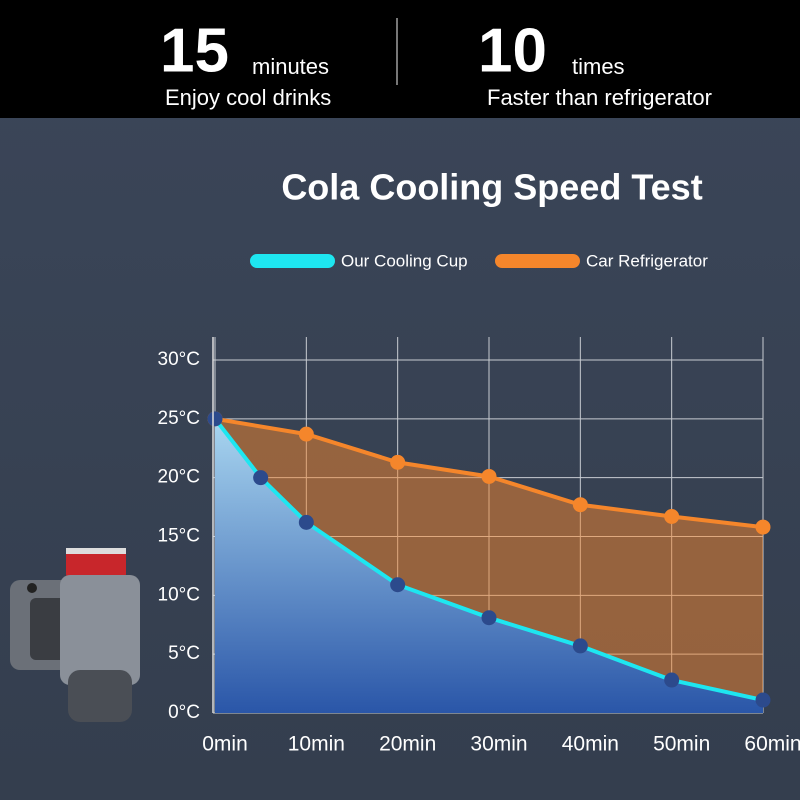 The height and width of the screenshot is (800, 800). I want to click on legend-label: Car Refrigerator, so click(647, 260).